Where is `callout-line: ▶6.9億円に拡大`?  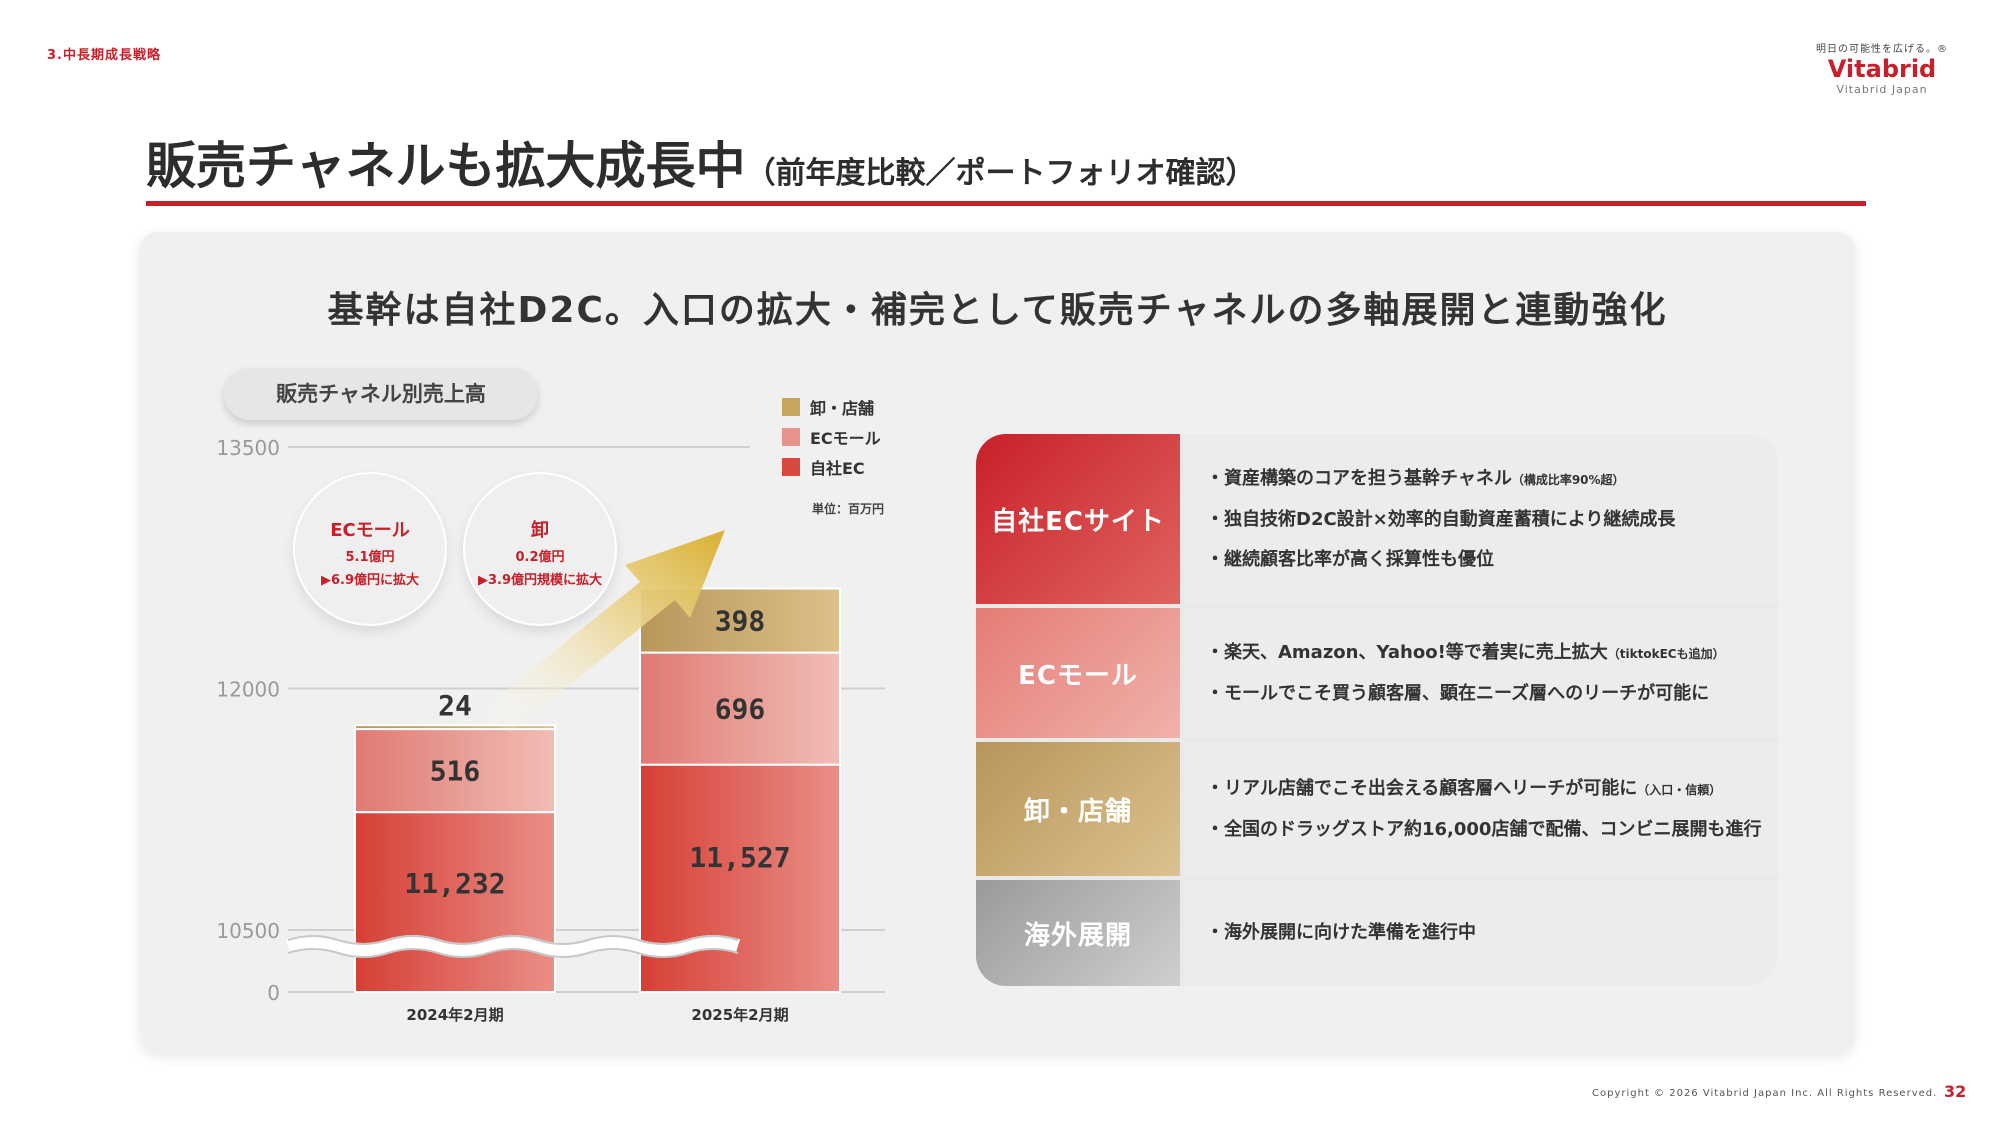 callout-line: ▶6.9億円に拡大 is located at coordinates (370, 580).